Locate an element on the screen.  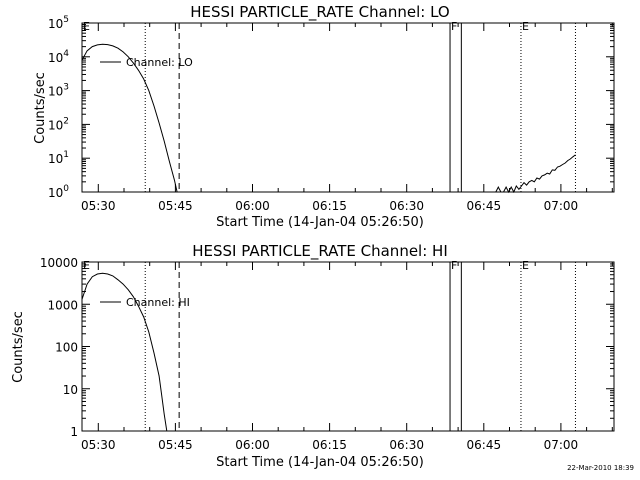
y-tick-label: 10⁴ is located at coordinates (58, 57).